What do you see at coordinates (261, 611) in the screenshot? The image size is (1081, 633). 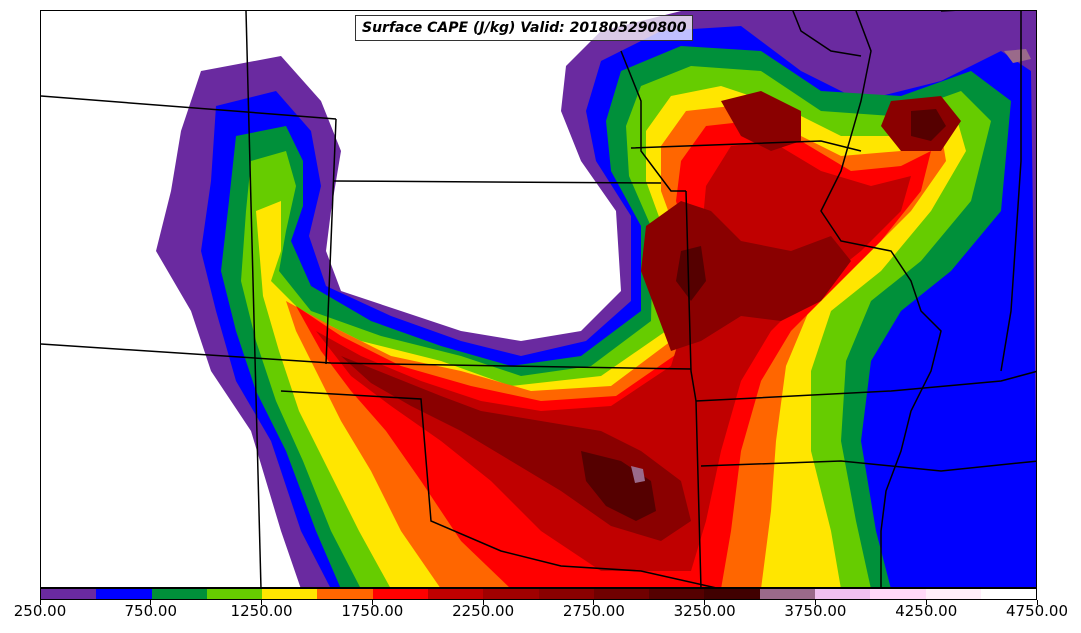 I see `colorbar-tick-label: 1250.00` at bounding box center [261, 611].